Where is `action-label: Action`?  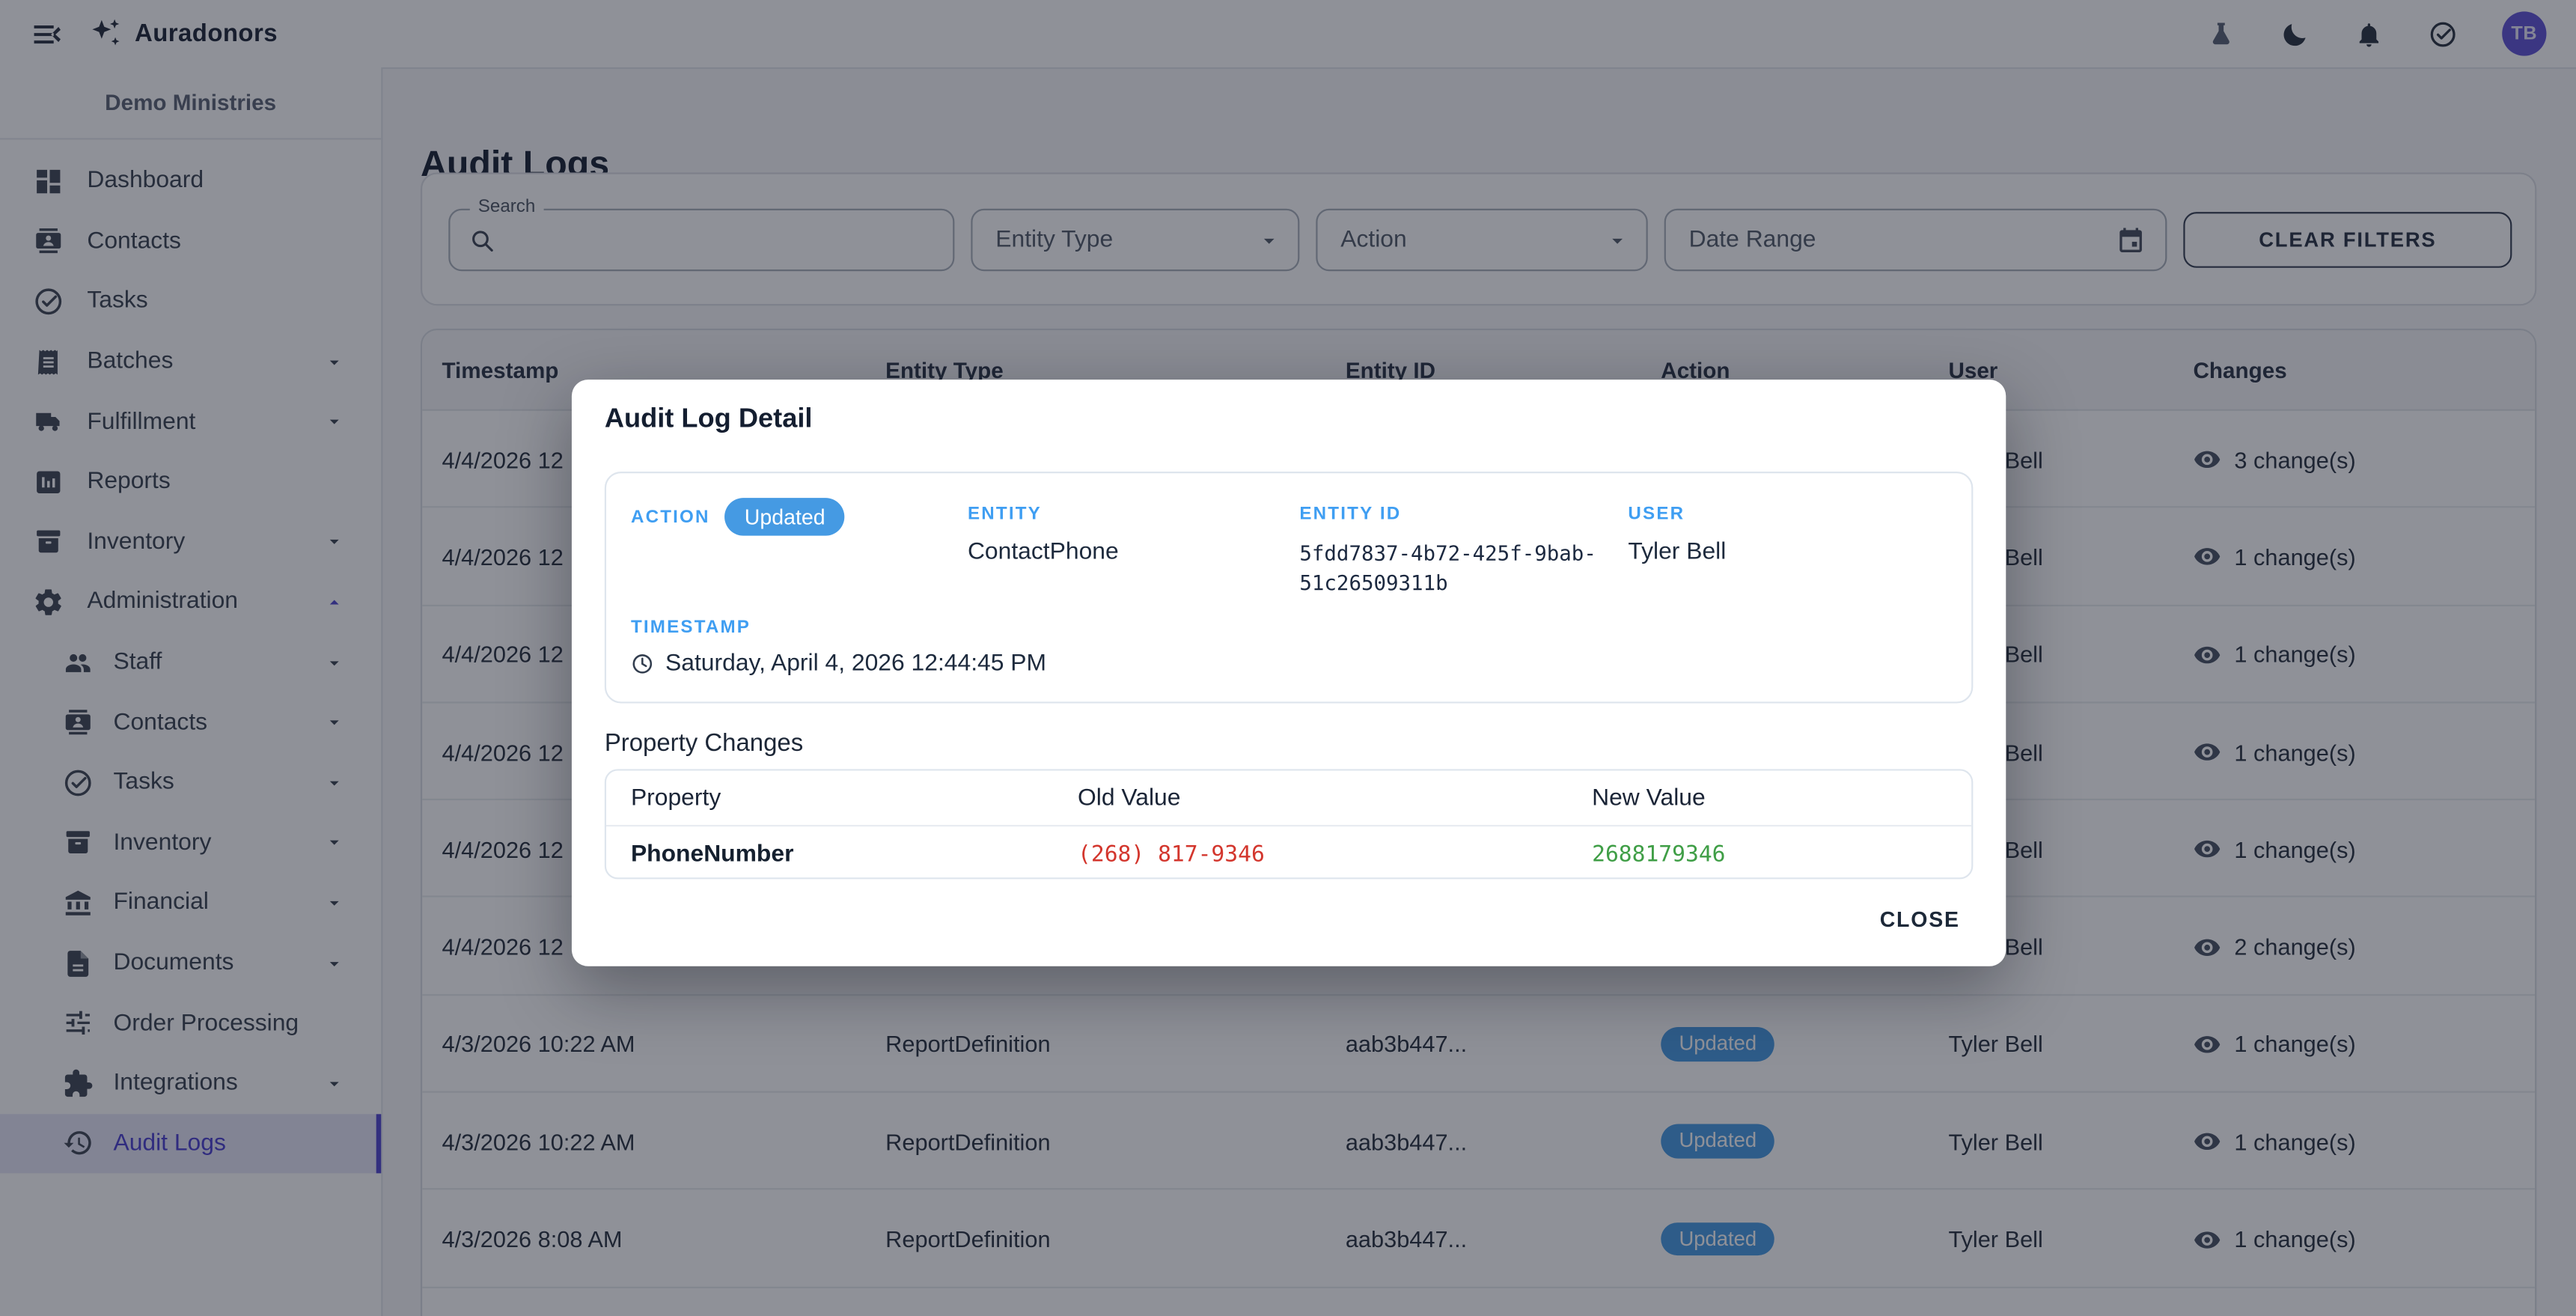
action-label: Action is located at coordinates (1373, 240).